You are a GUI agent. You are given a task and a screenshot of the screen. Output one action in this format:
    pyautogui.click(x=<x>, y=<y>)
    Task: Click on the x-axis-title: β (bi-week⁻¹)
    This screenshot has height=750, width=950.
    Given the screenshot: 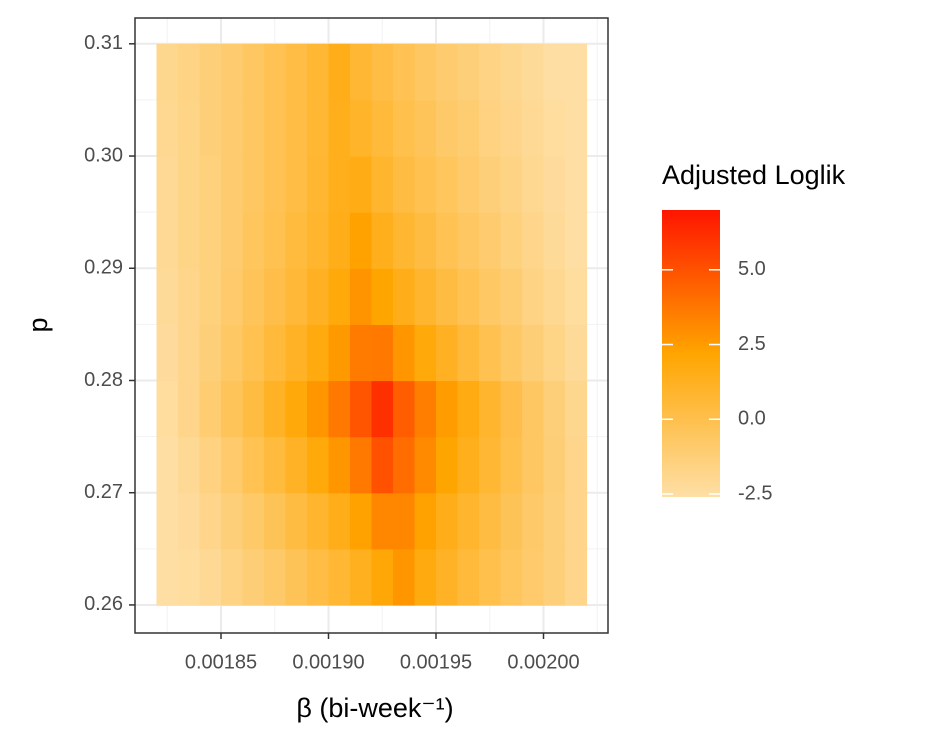 What is the action you would take?
    pyautogui.click(x=374, y=708)
    